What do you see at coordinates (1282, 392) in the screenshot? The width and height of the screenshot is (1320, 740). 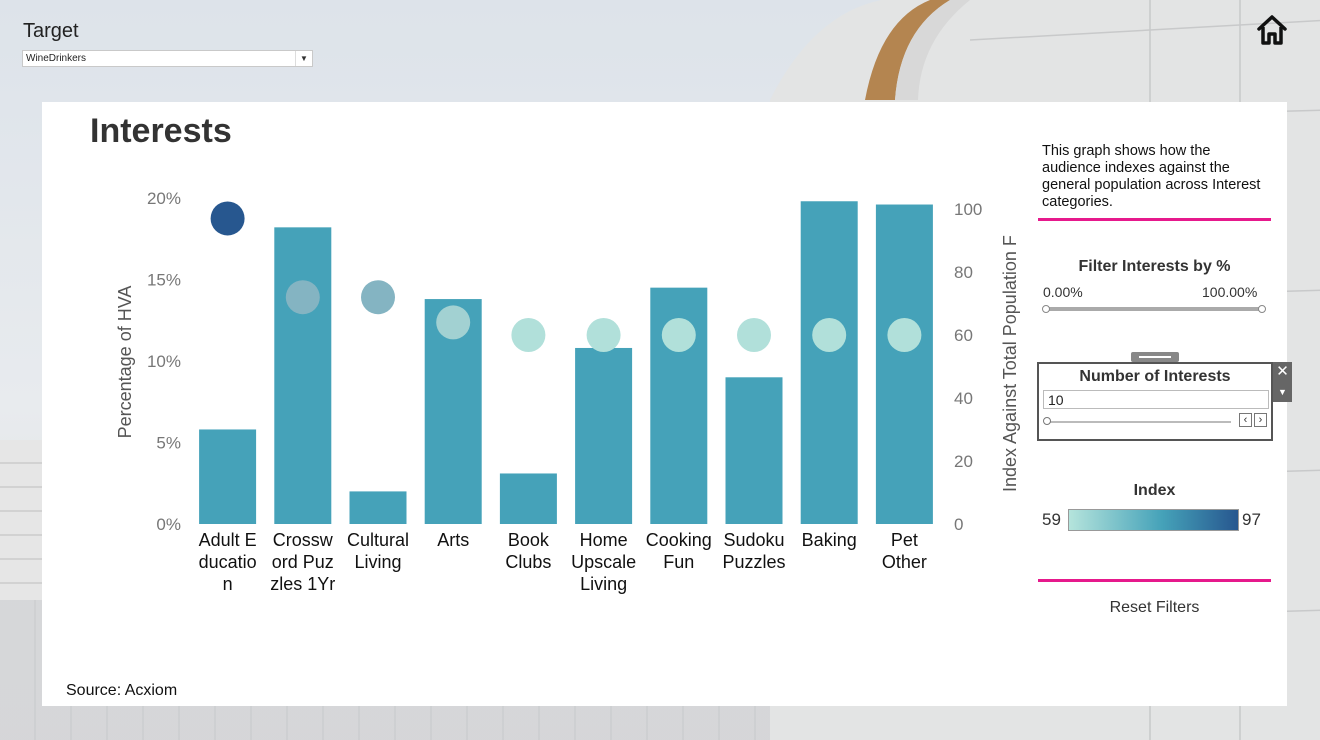 I see `caret-down-icon: ▼` at bounding box center [1282, 392].